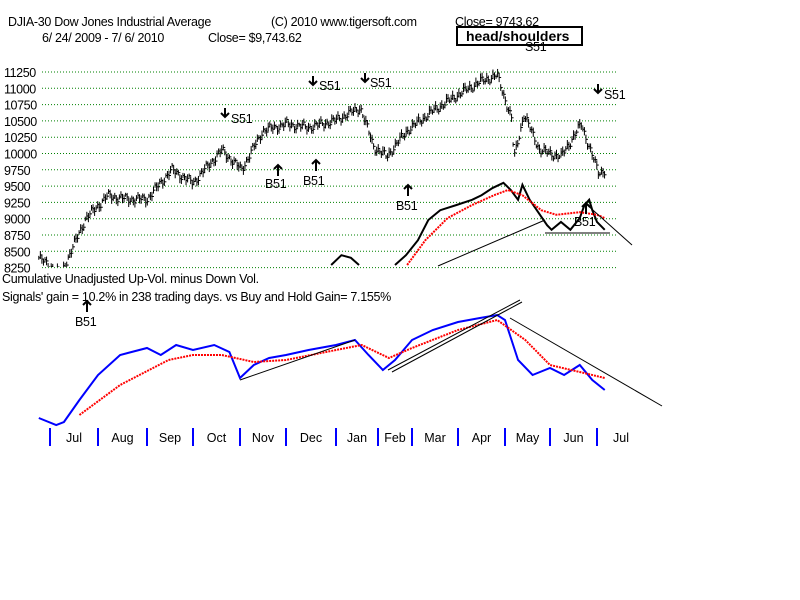 This screenshot has height=600, width=800. I want to click on y-tick-label: 9250, so click(17, 203).